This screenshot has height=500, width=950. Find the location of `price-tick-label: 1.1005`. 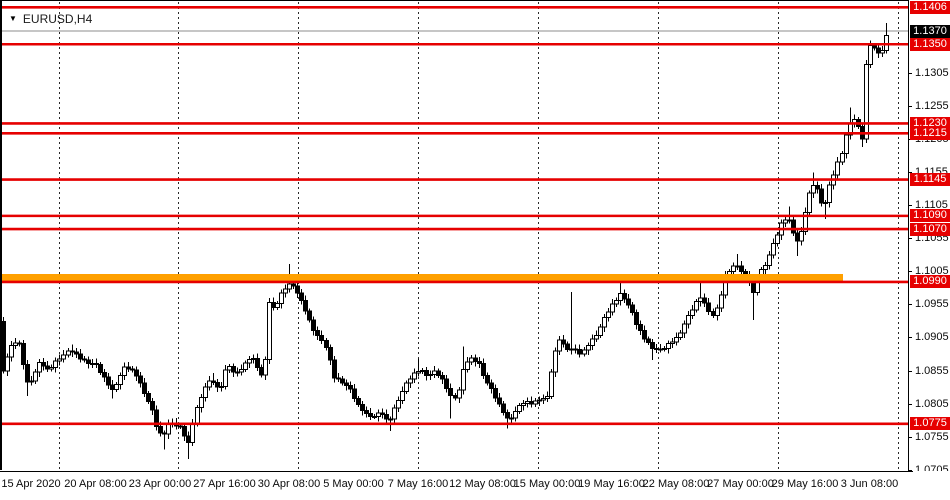

price-tick-label: 1.1005 is located at coordinates (932, 271).